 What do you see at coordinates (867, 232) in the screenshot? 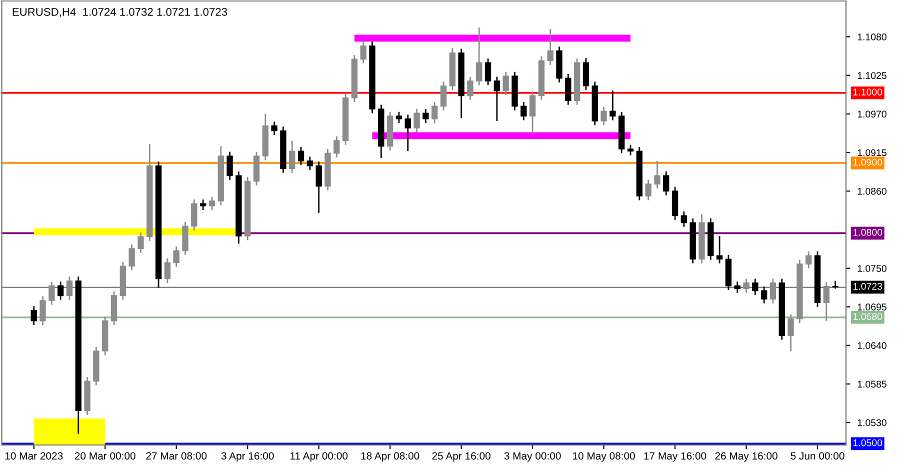
I see `ref-line-label: 1.0800` at bounding box center [867, 232].